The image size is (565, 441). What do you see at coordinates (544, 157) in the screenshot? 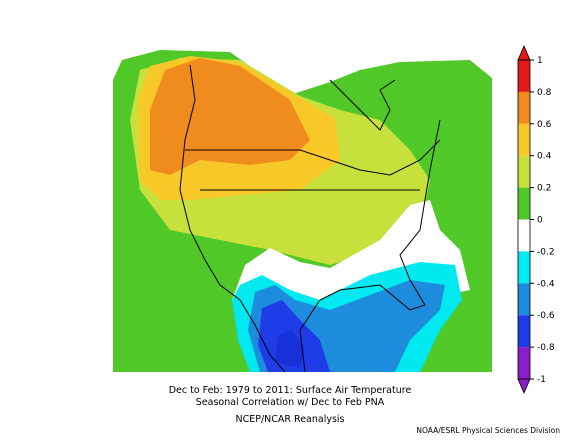
I see `colorbar-tick-label: 0.4` at bounding box center [544, 157].